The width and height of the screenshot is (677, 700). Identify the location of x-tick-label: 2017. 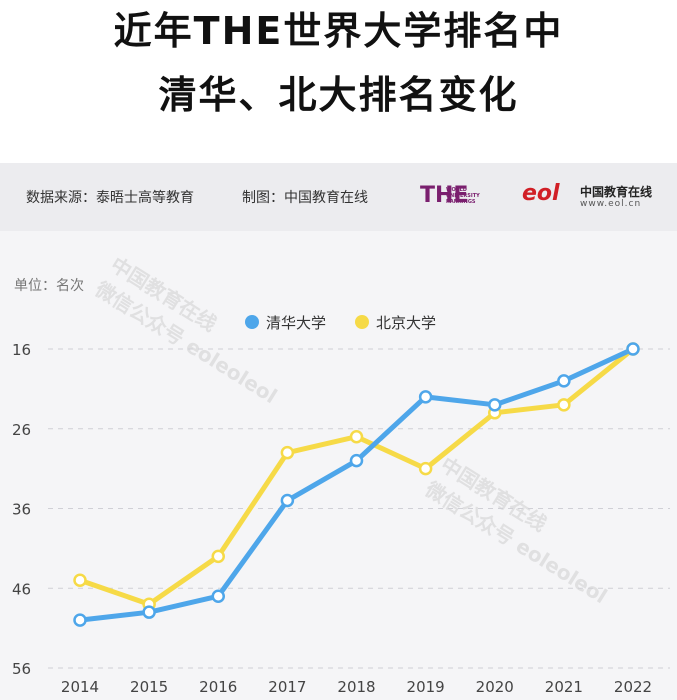
(287, 687).